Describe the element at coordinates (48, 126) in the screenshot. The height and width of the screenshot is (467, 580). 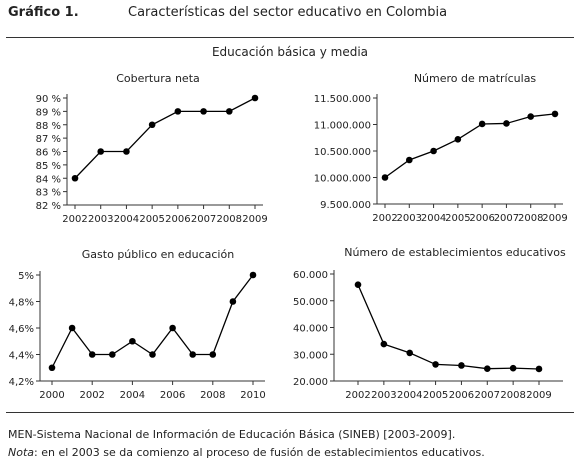
I see `y-tick-label: 88 %` at that location.